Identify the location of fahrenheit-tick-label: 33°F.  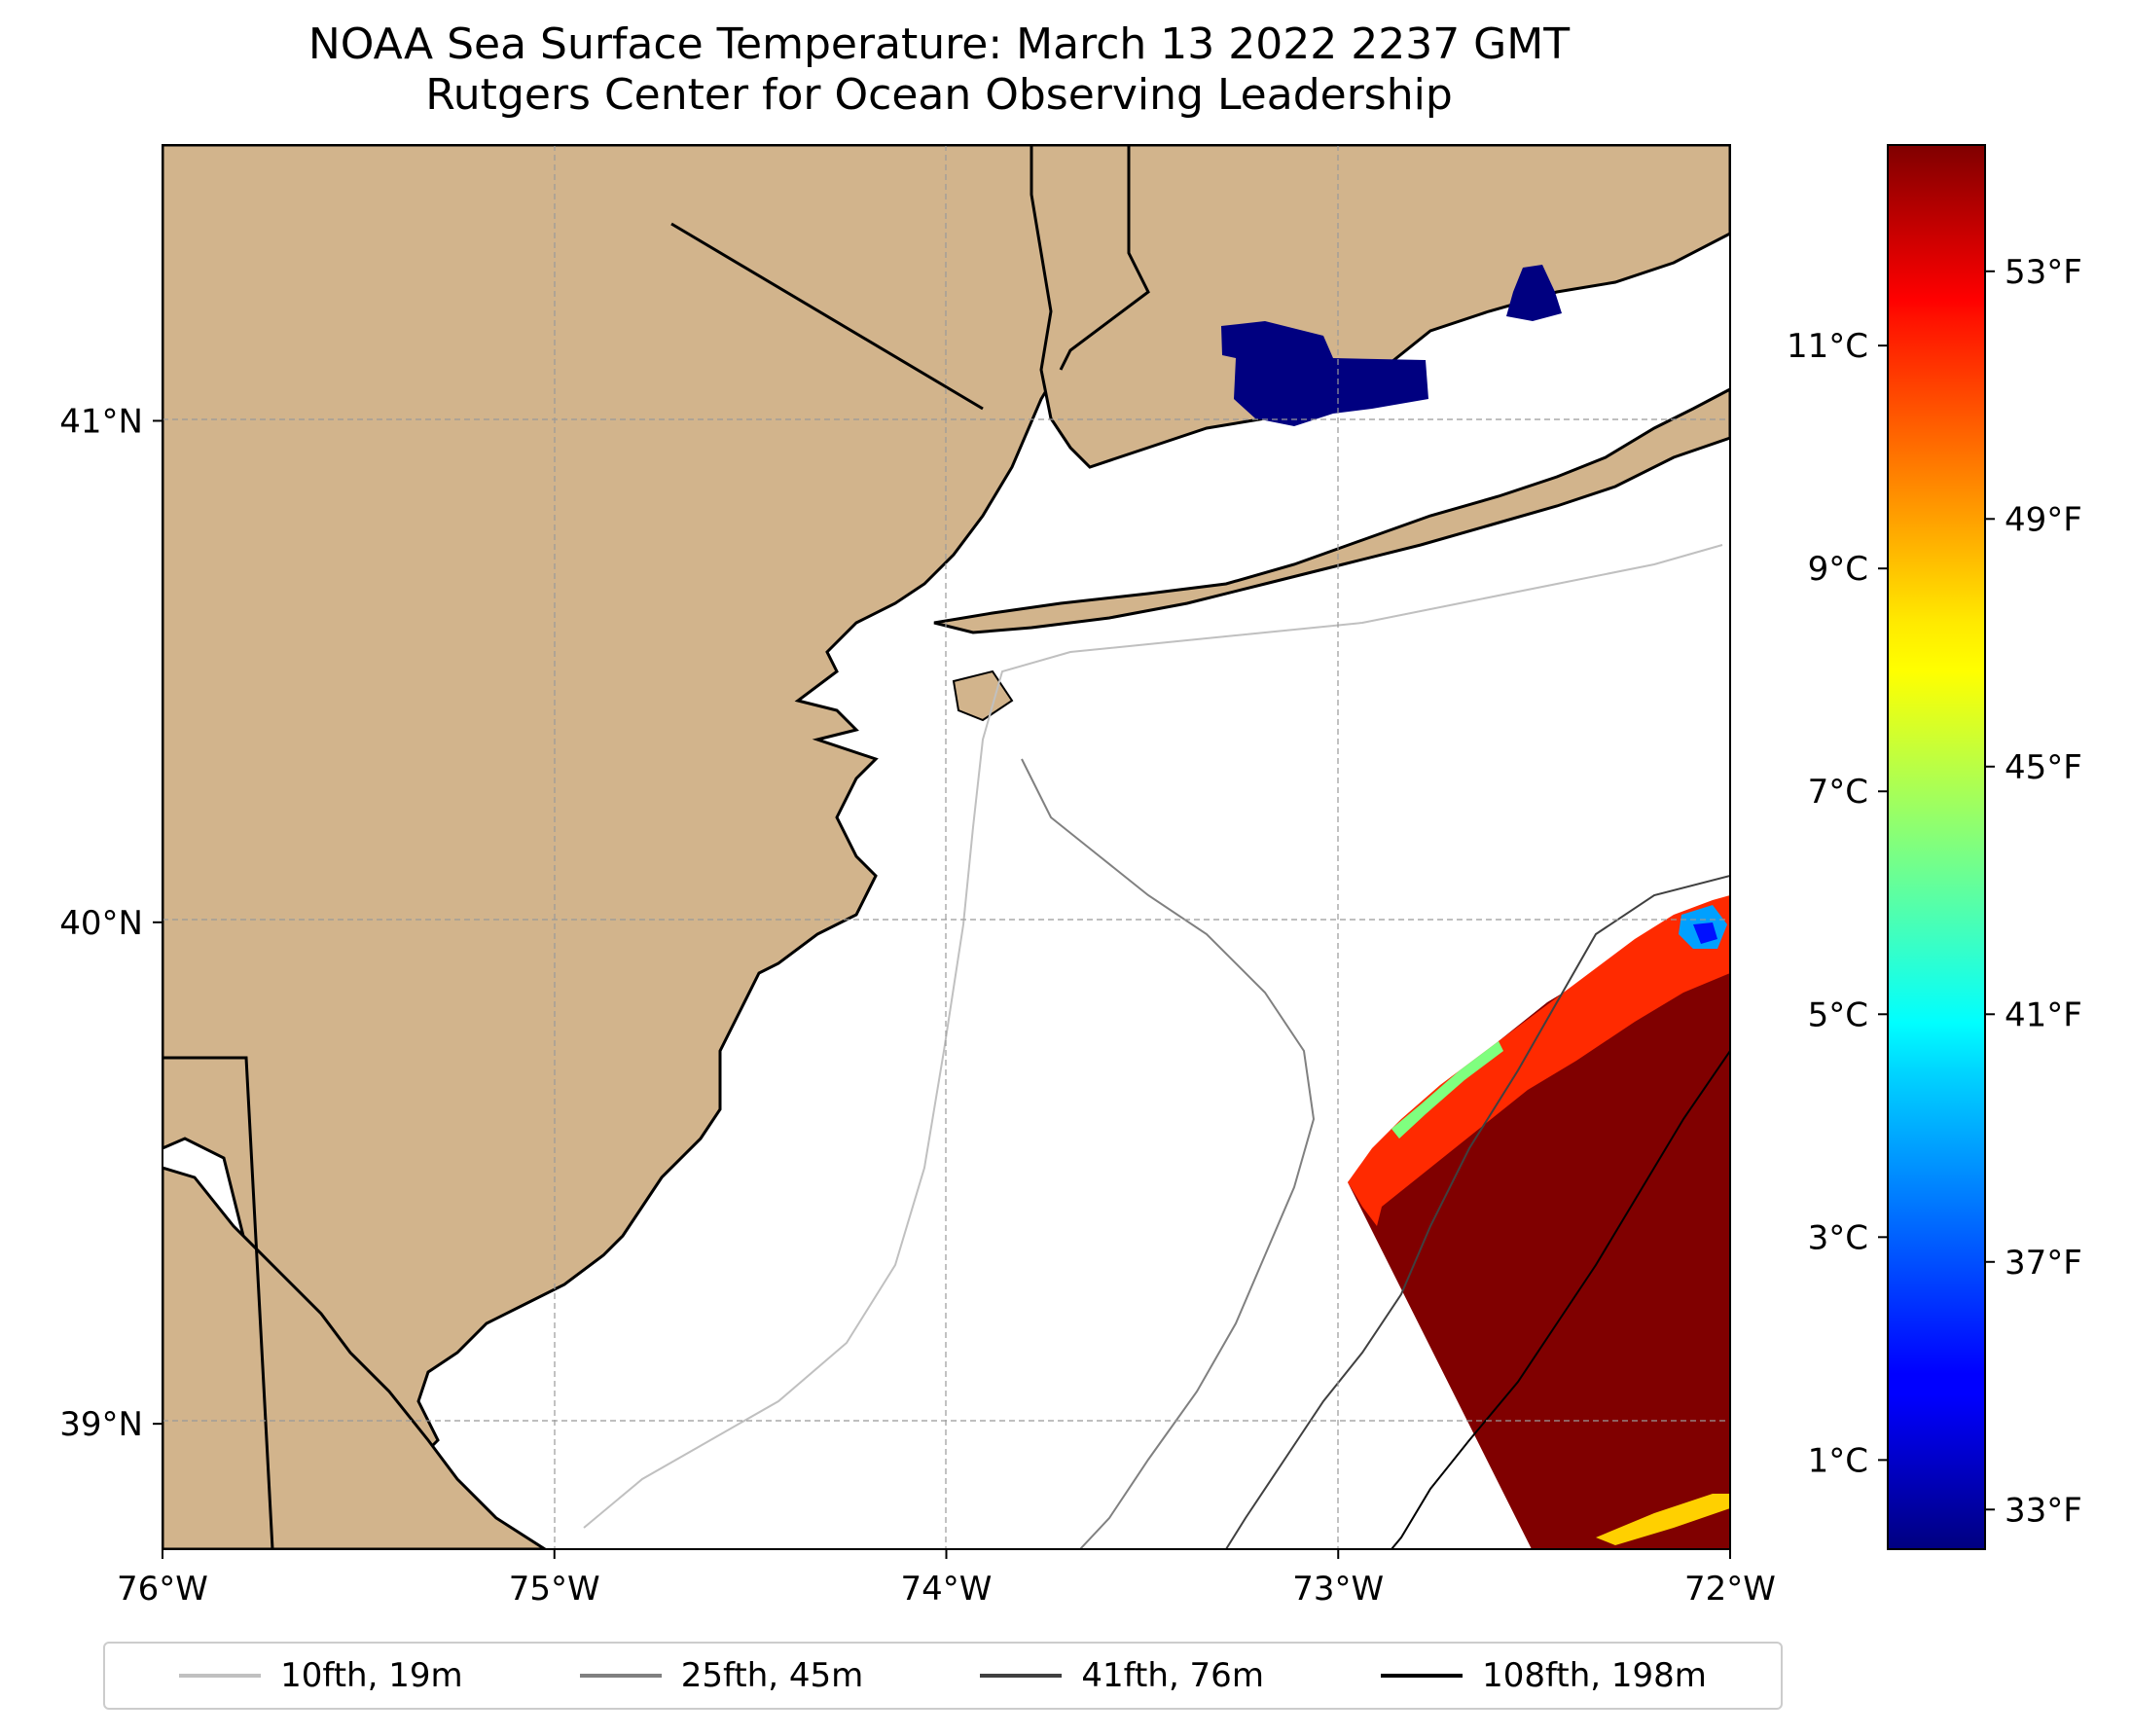
(2044, 1511).